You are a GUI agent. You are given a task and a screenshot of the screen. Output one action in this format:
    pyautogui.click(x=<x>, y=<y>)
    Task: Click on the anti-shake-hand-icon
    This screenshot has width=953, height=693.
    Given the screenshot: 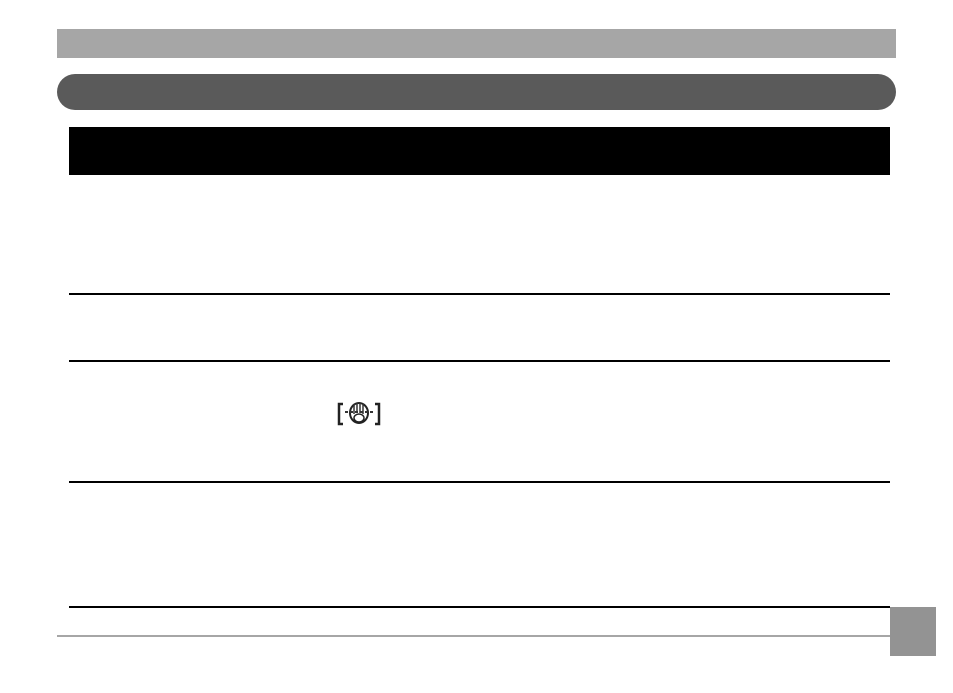 What is the action you would take?
    pyautogui.click(x=359, y=414)
    